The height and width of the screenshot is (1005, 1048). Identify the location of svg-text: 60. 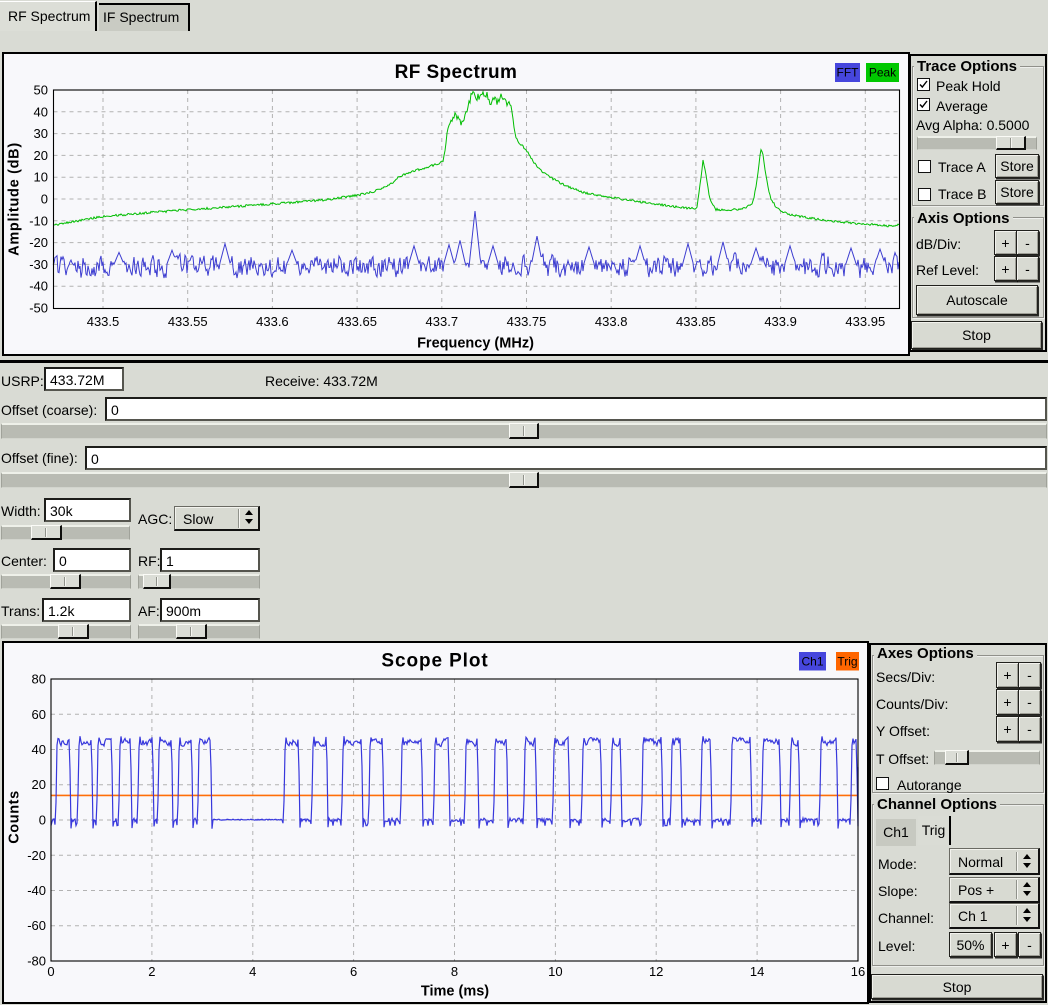
(39, 714).